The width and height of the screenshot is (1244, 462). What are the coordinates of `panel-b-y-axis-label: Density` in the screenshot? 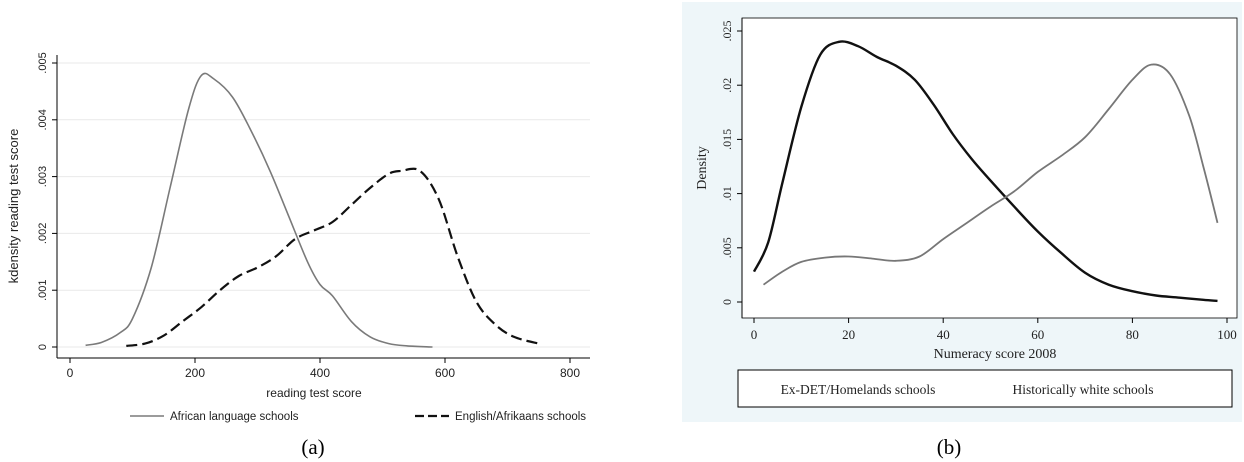 It's located at (702, 168).